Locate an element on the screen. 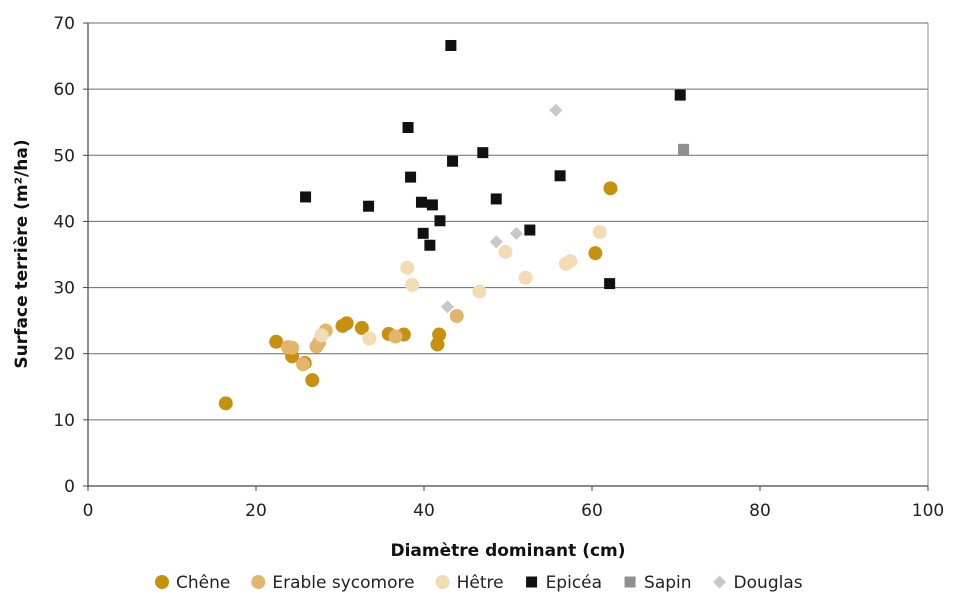 Image resolution: width=957 pixels, height=598 pixels. legend-item: Epicéa is located at coordinates (564, 583).